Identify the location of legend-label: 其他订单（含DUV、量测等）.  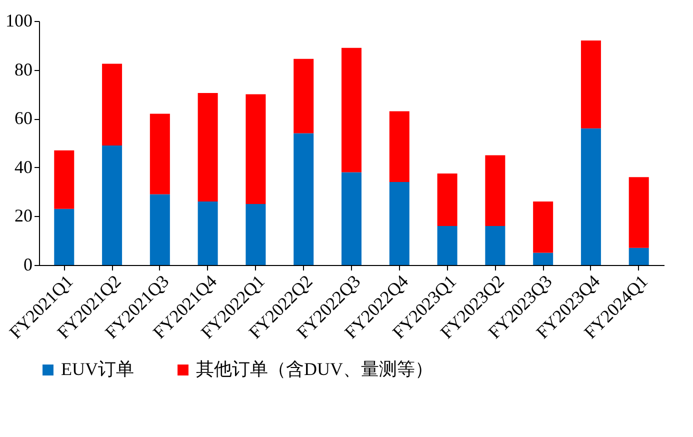
(314, 369).